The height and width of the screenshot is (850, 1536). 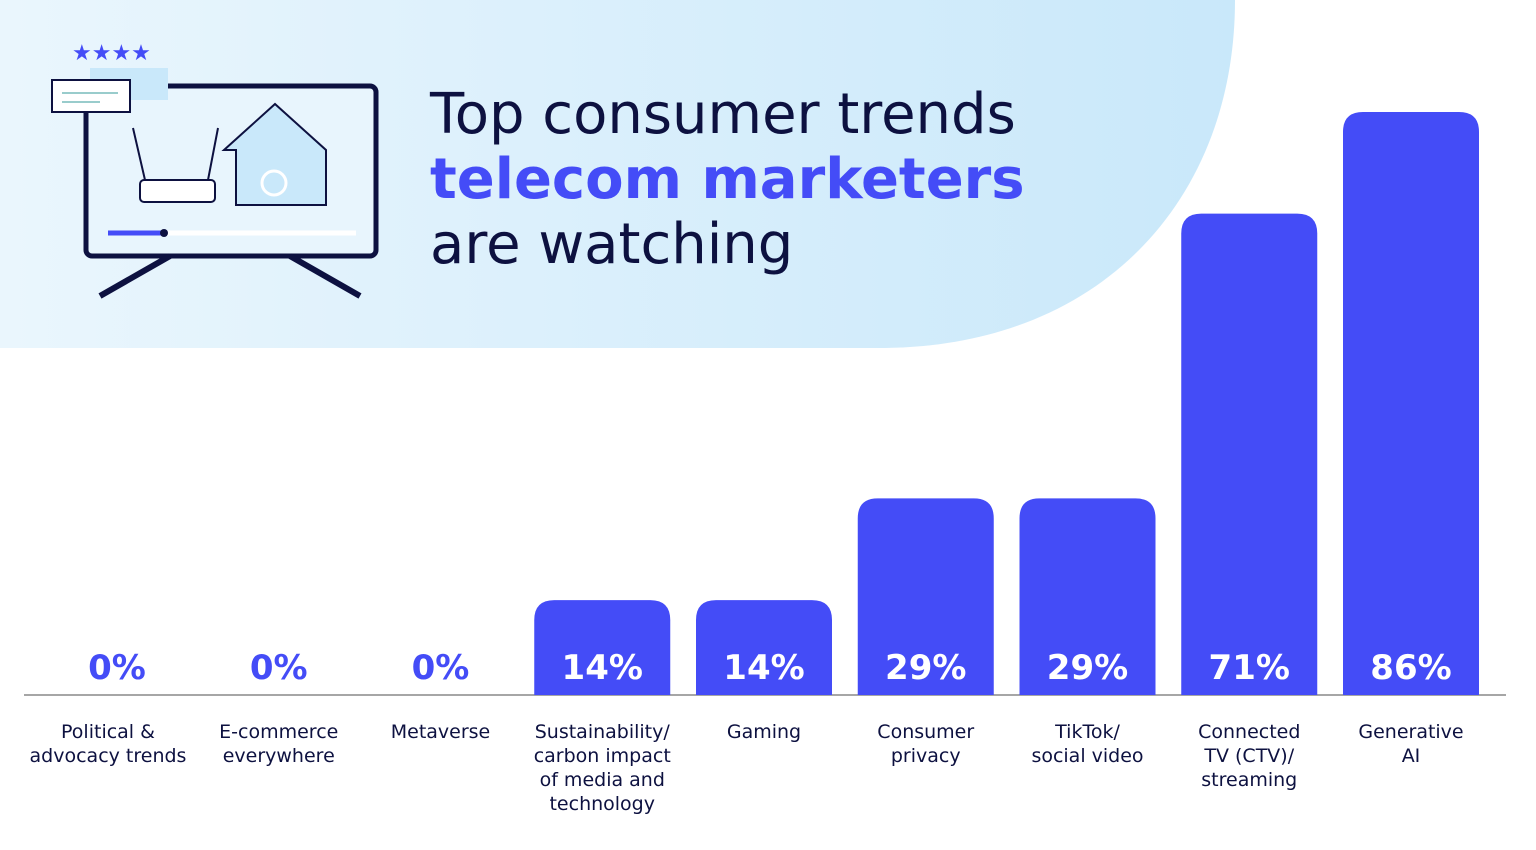 I want to click on value-label: 86%, so click(x=1410, y=668).